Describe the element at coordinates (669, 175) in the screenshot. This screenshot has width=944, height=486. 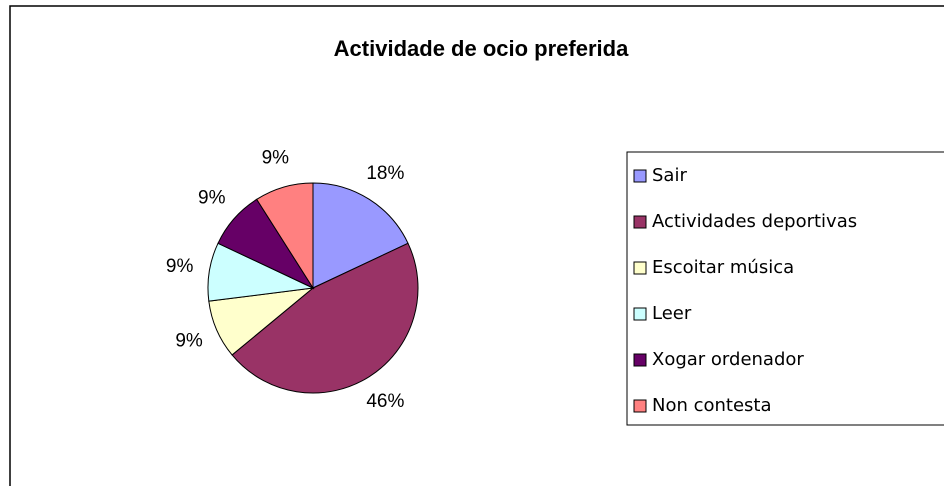
I see `legend-label: Sair` at that location.